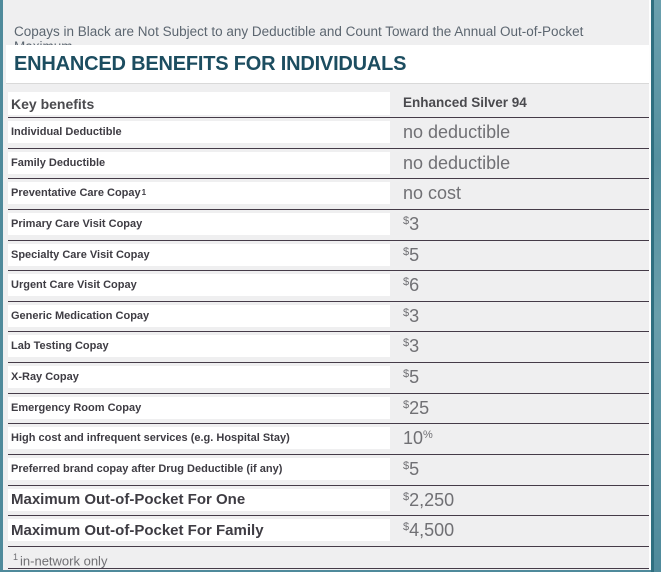 The height and width of the screenshot is (572, 661). What do you see at coordinates (66, 132) in the screenshot?
I see `benefit-label-text: Individual Deductible` at bounding box center [66, 132].